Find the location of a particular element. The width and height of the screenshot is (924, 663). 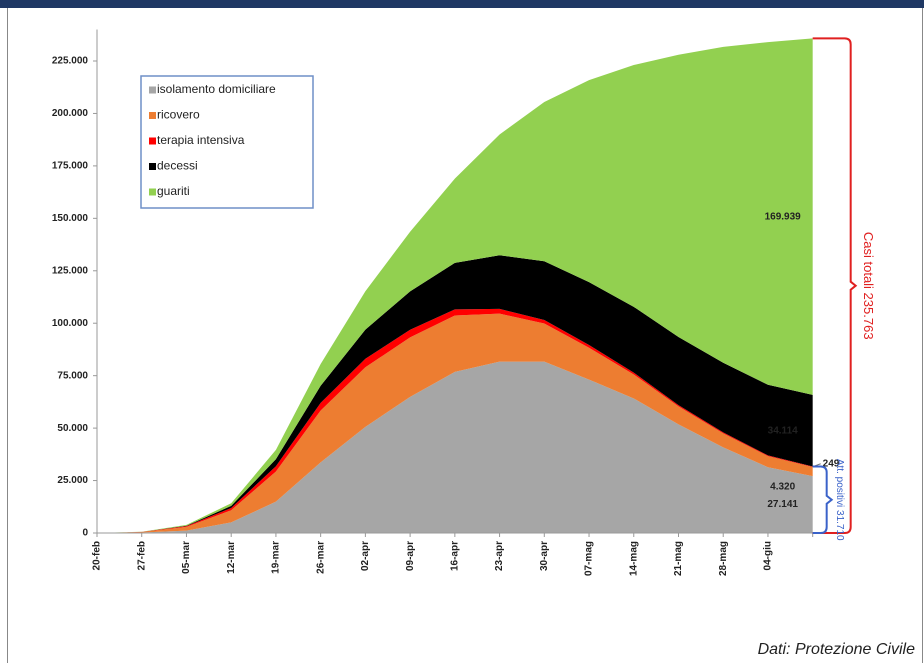

y-tick-label: 25.000 is located at coordinates (72, 480).